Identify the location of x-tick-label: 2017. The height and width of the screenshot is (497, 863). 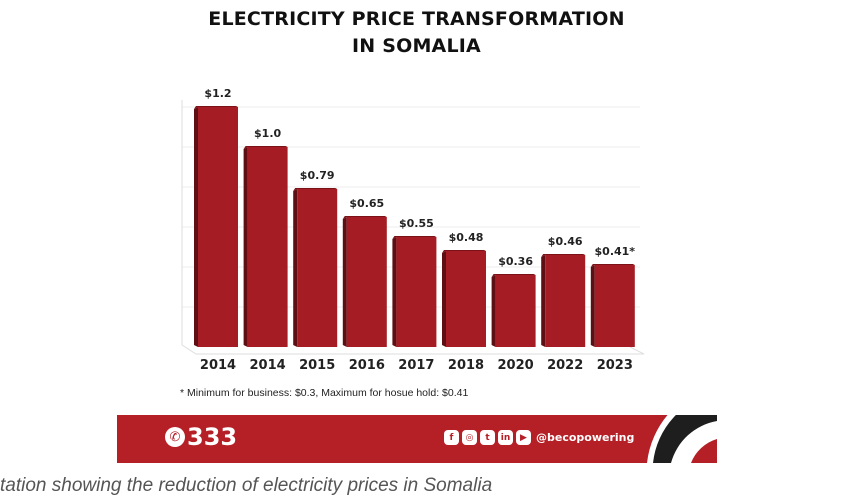
(416, 365).